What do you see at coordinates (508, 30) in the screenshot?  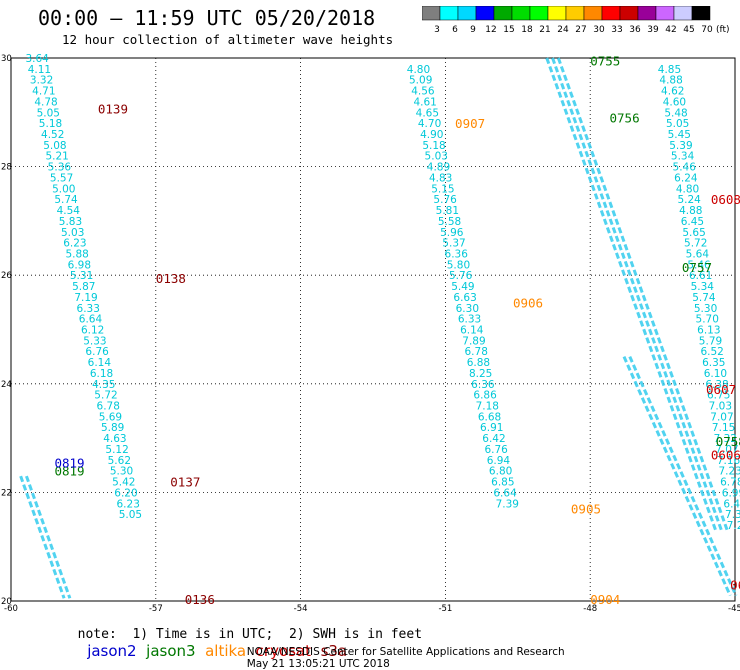 I see `colorbar-label: 15` at bounding box center [508, 30].